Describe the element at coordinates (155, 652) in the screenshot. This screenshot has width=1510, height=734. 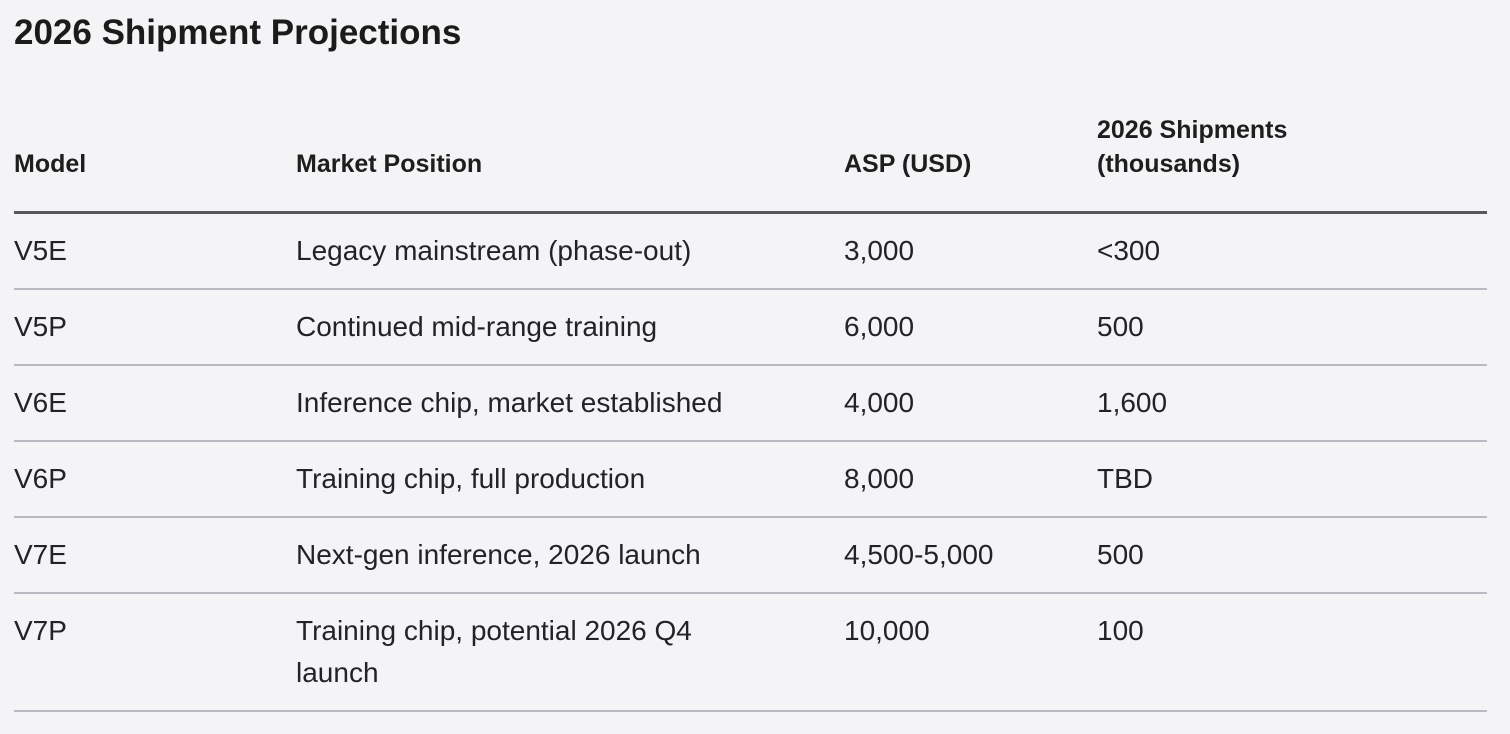
I see `cell-model: V7P` at that location.